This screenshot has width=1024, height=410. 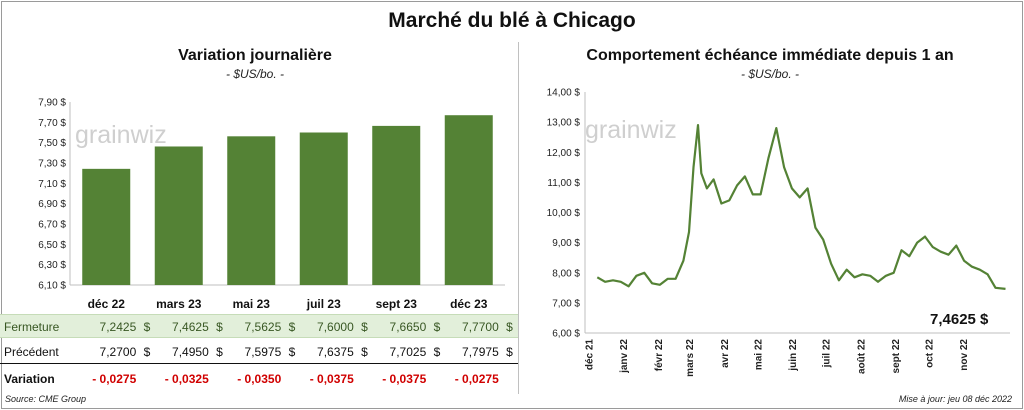 I want to click on table-cell: 7,6000 $, so click(x=324, y=327).